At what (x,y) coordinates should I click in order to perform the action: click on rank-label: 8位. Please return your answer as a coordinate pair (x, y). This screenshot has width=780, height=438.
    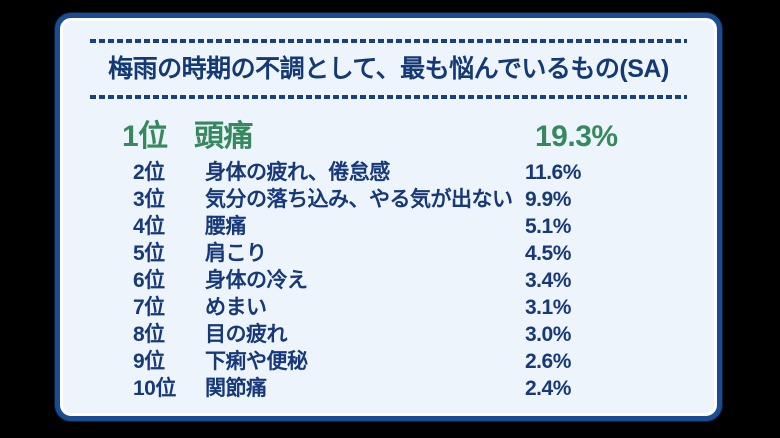
    Looking at the image, I should click on (149, 334).